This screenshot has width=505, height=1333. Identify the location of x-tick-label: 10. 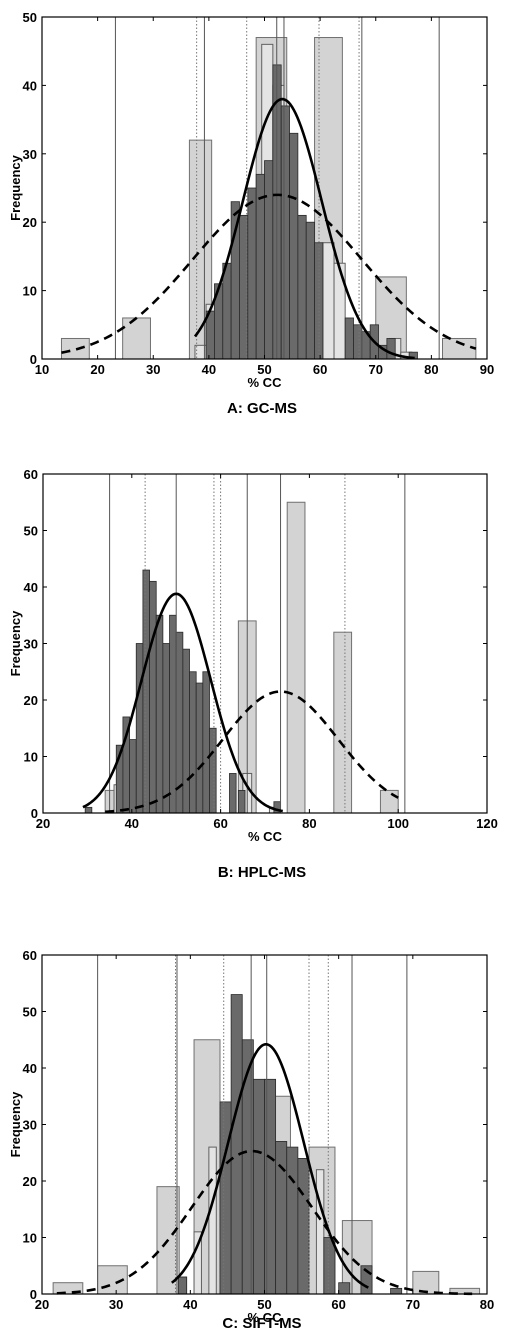
(42, 369).